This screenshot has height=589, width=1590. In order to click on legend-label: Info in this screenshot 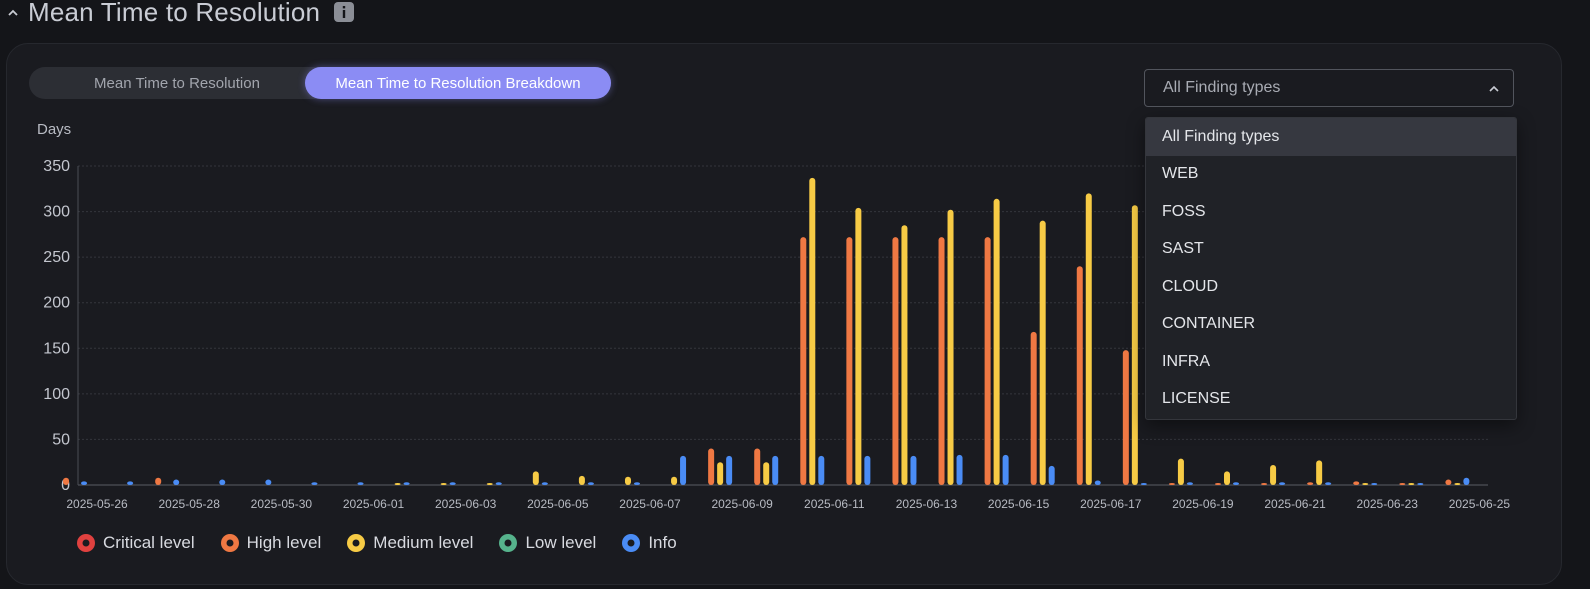, I will do `click(662, 542)`.